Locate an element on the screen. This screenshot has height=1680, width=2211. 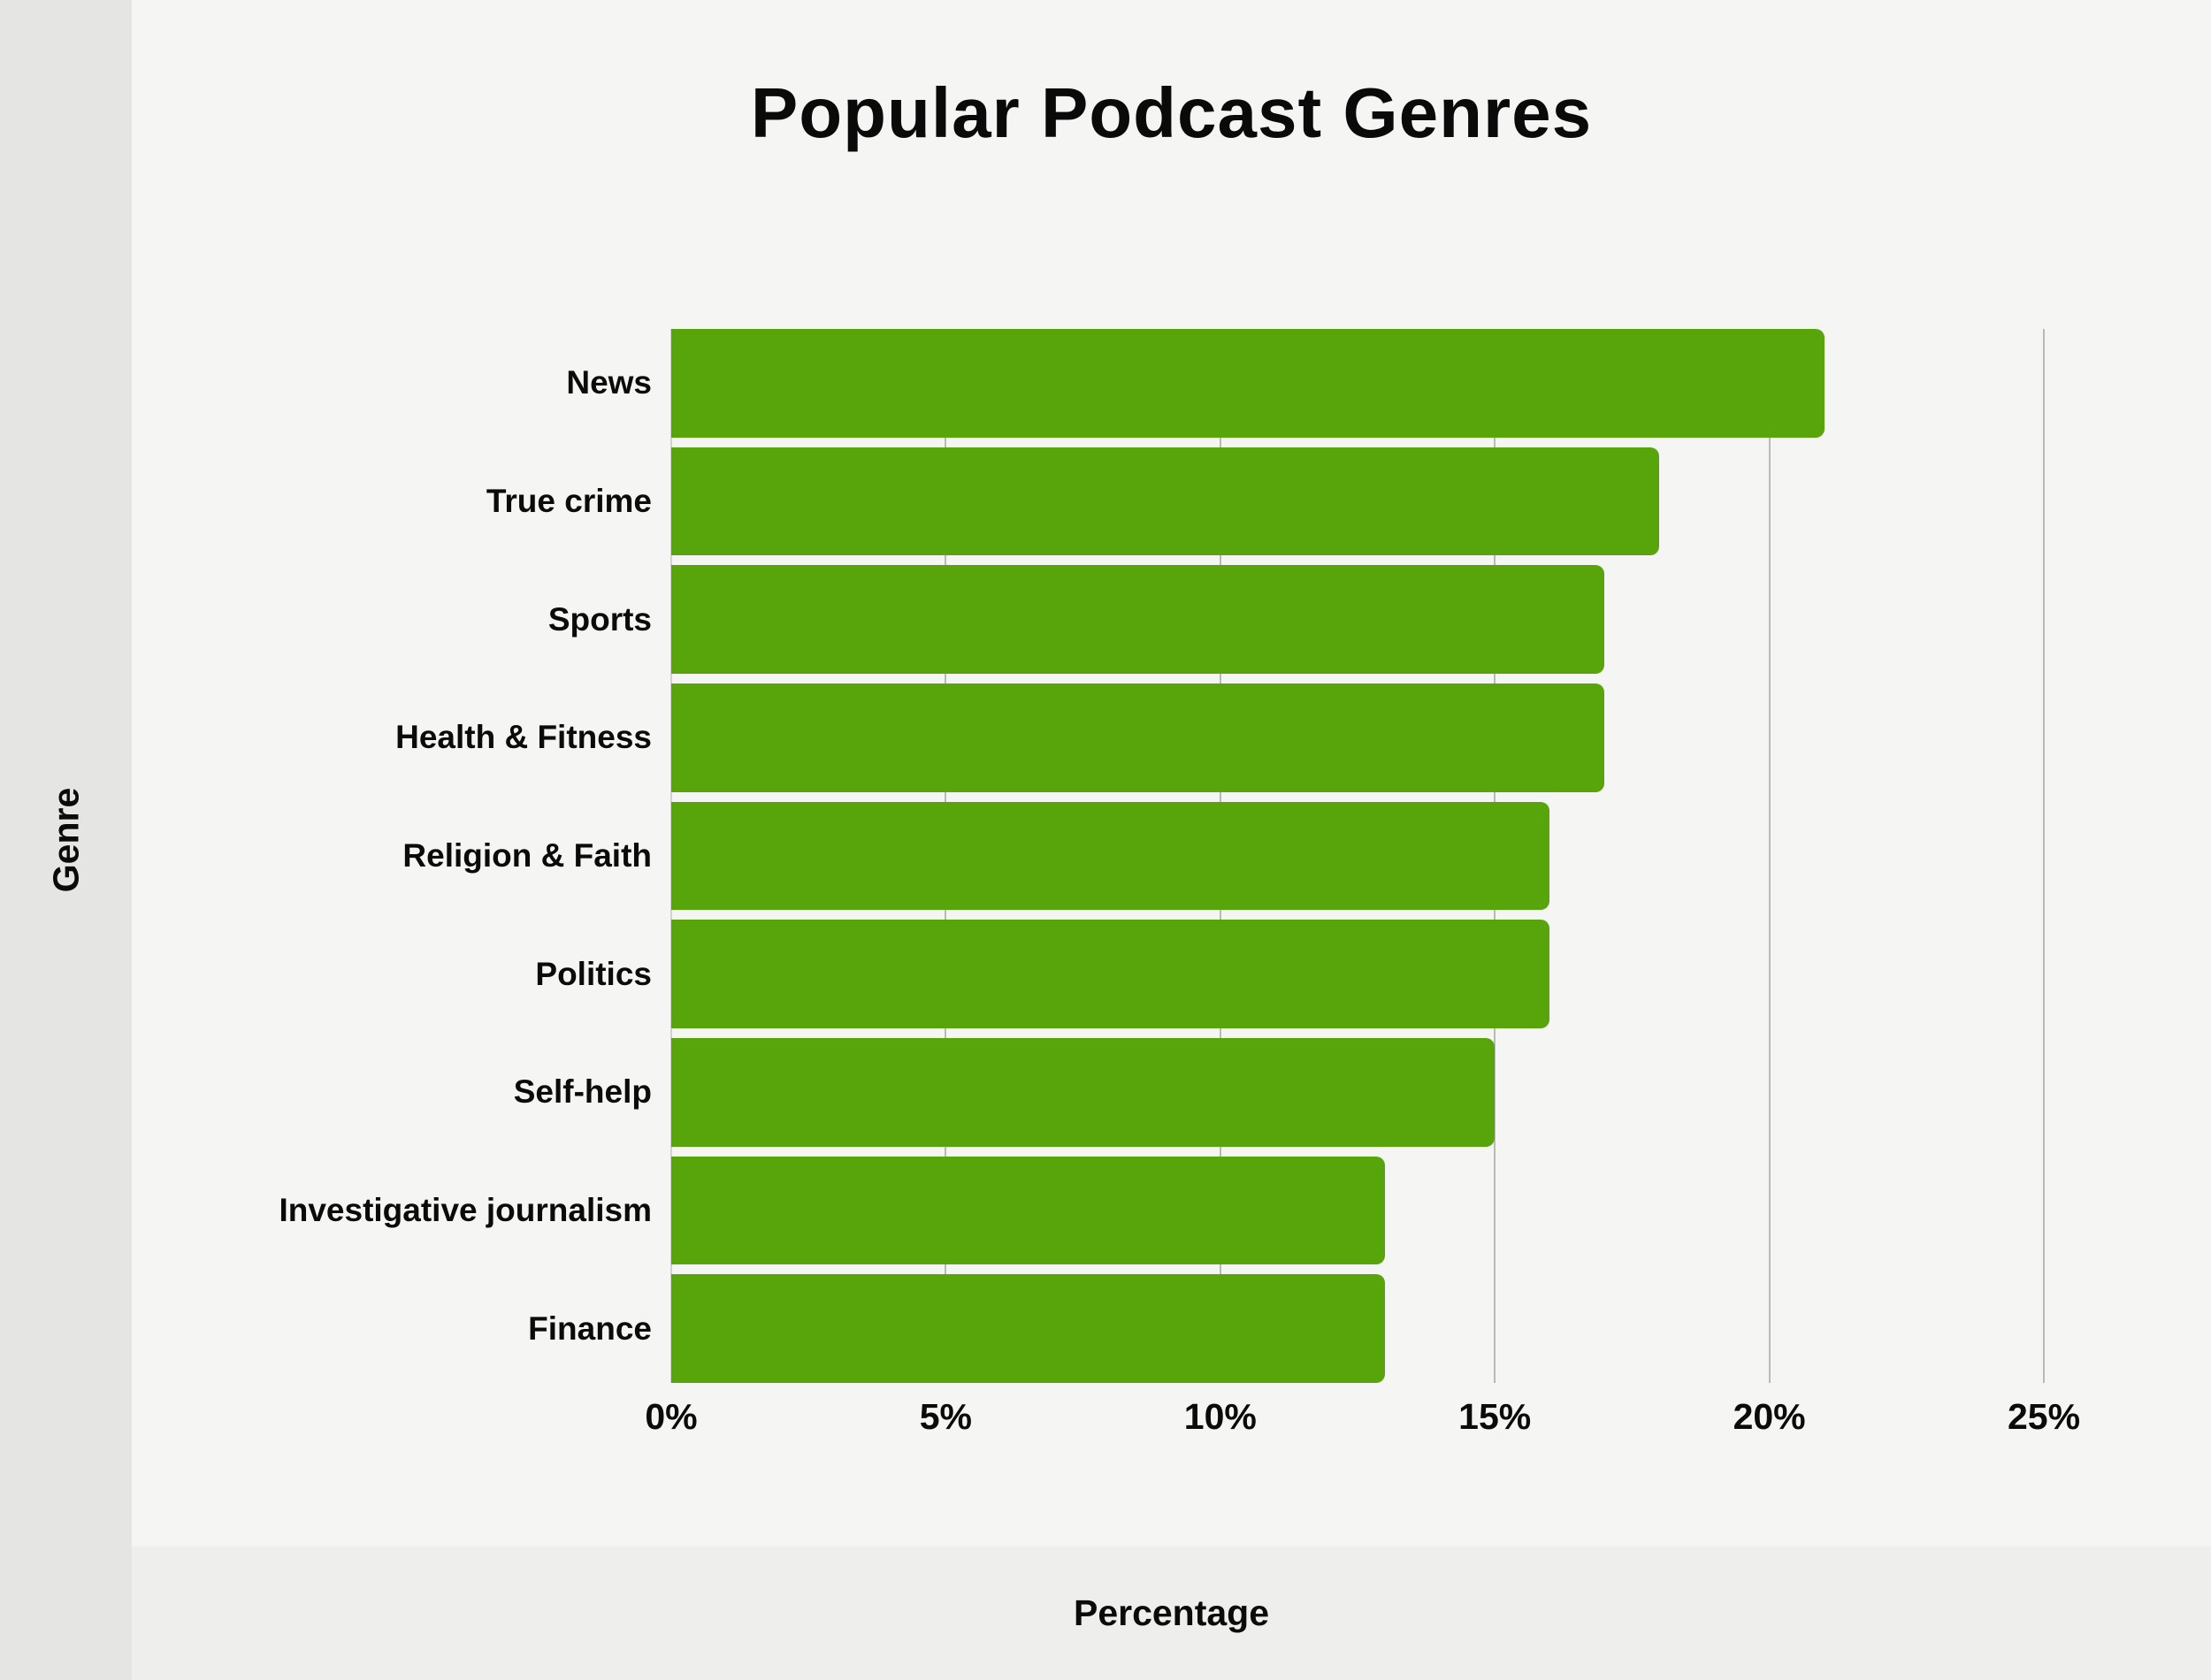
x-axis-label: Percentage is located at coordinates (1171, 1612).